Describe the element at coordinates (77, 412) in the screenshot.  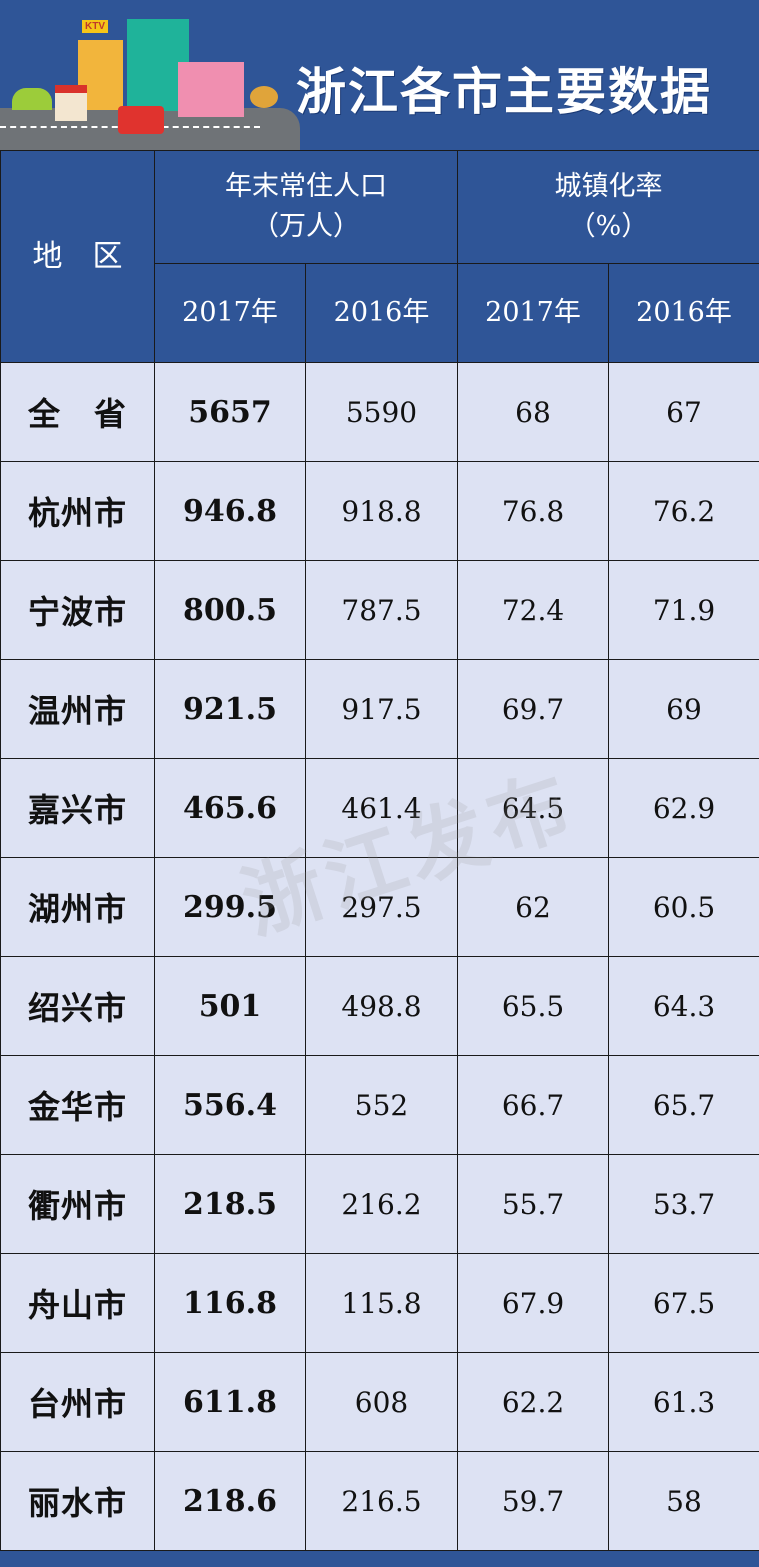
I see `region-cell: 全 省` at that location.